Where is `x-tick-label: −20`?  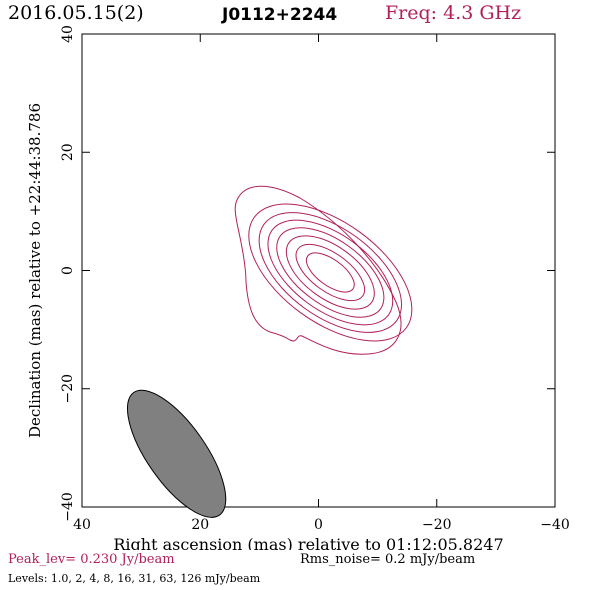 x-tick-label: −20 is located at coordinates (437, 525).